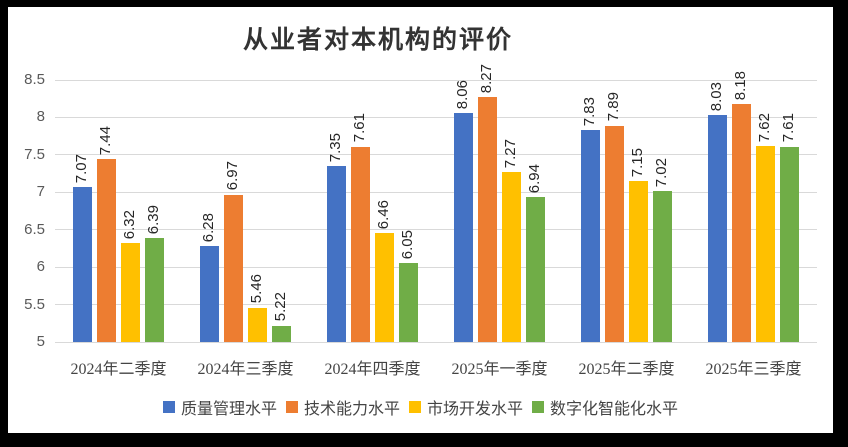 This screenshot has height=447, width=848. Describe the element at coordinates (614, 409) in the screenshot. I see `legend-label: 数字化智能化水平` at that location.